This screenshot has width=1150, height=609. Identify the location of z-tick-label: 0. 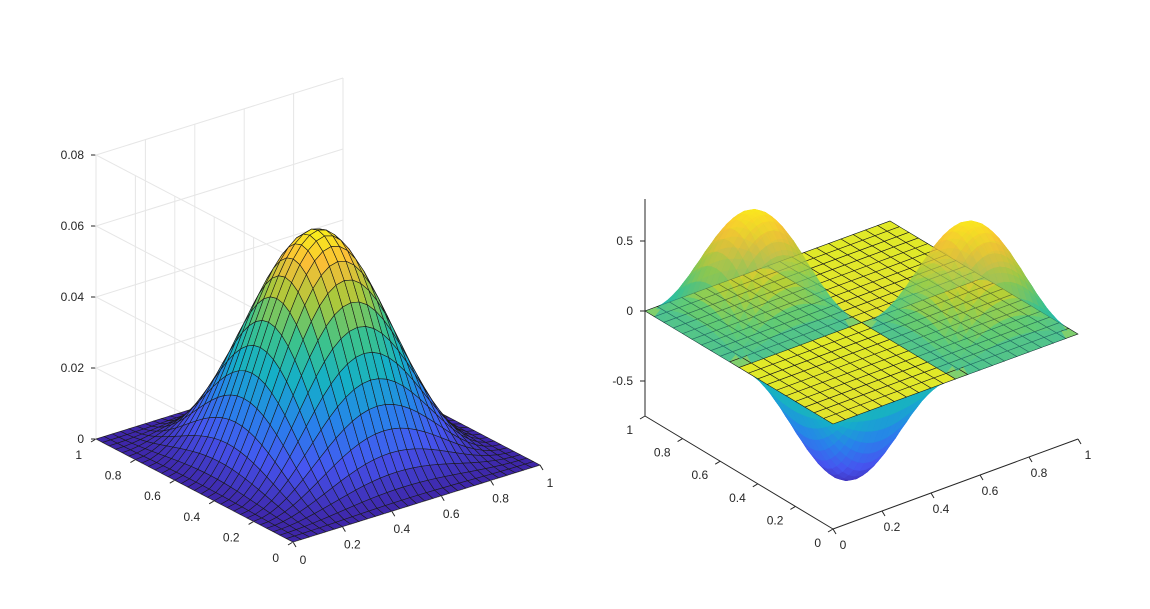
(80, 439).